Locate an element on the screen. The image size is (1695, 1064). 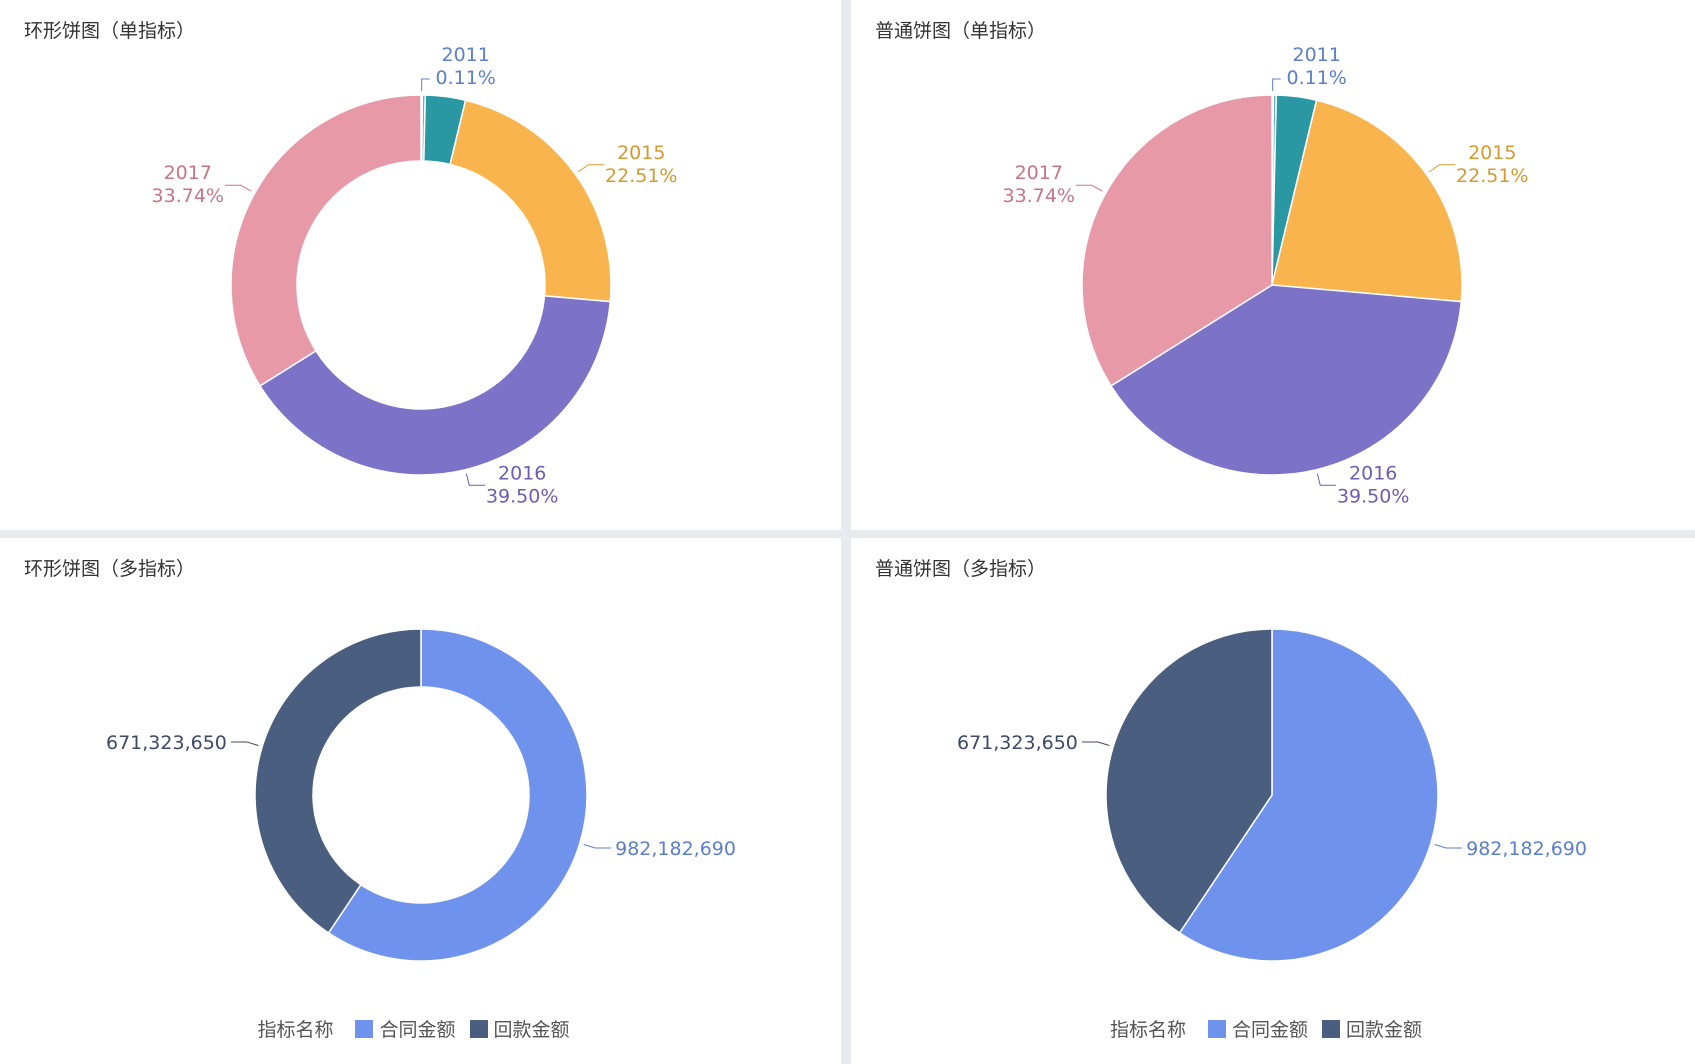
panel-title: 环形饼图（多指标） is located at coordinates (110, 569).